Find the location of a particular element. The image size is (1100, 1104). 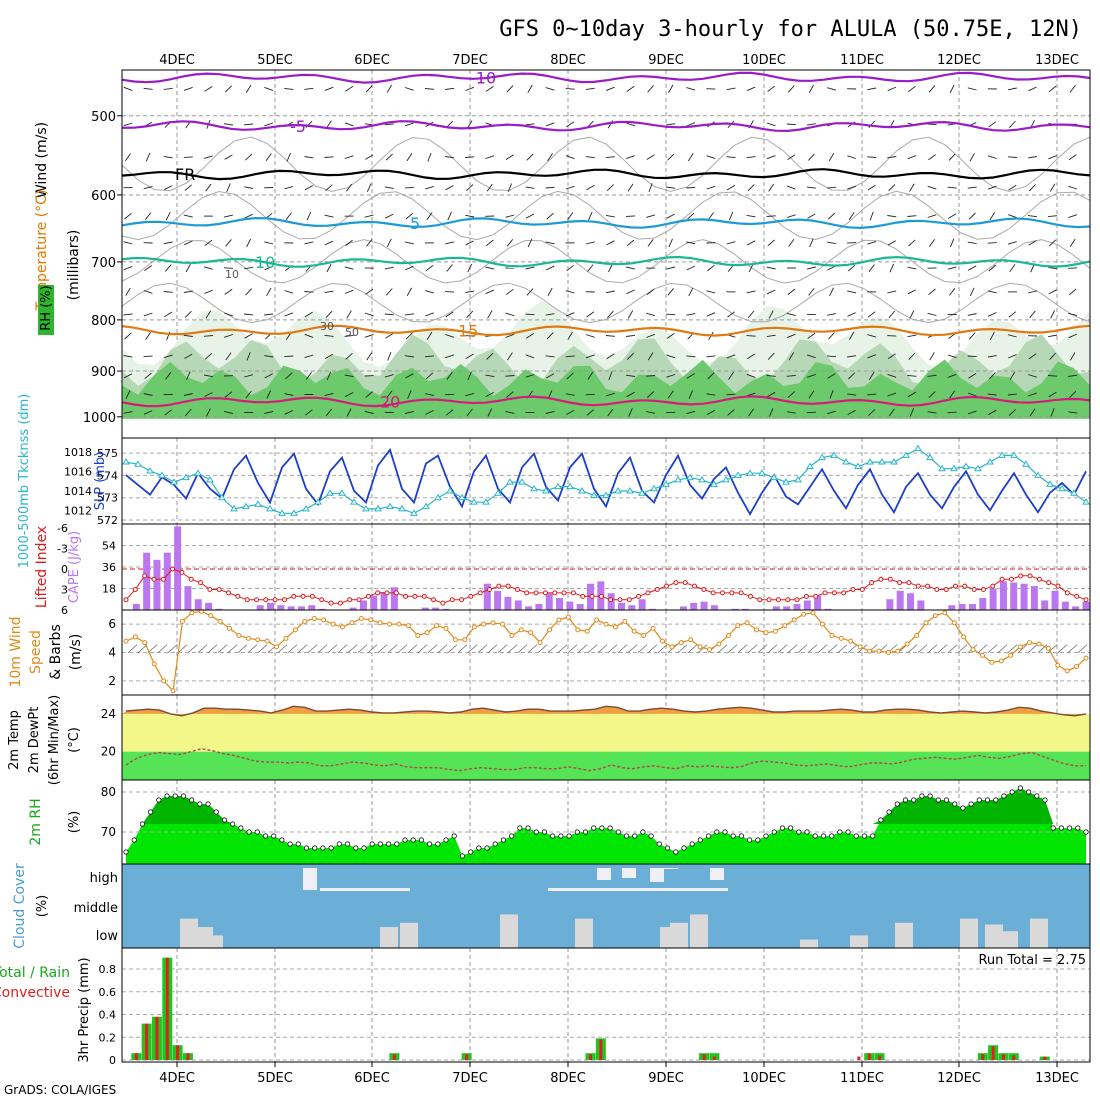

y-axis-label: Wind (m/s) is located at coordinates (42, 160).